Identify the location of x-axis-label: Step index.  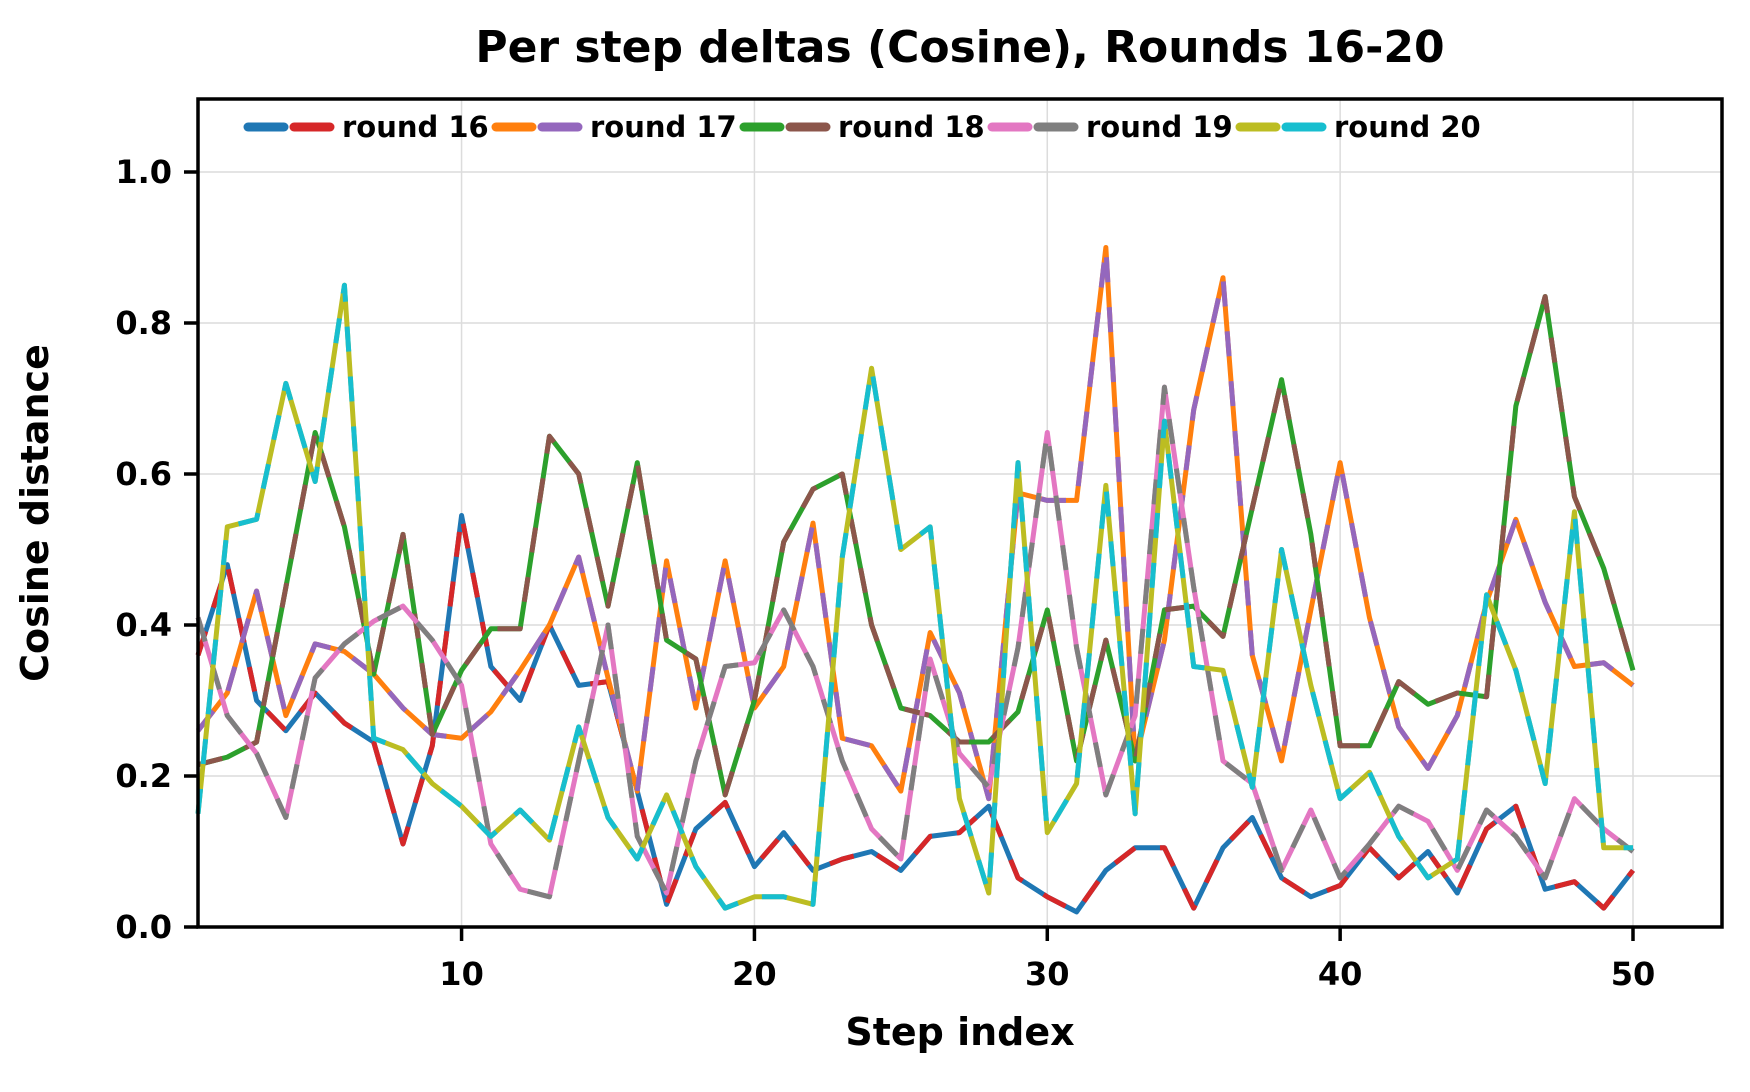
(959, 1032).